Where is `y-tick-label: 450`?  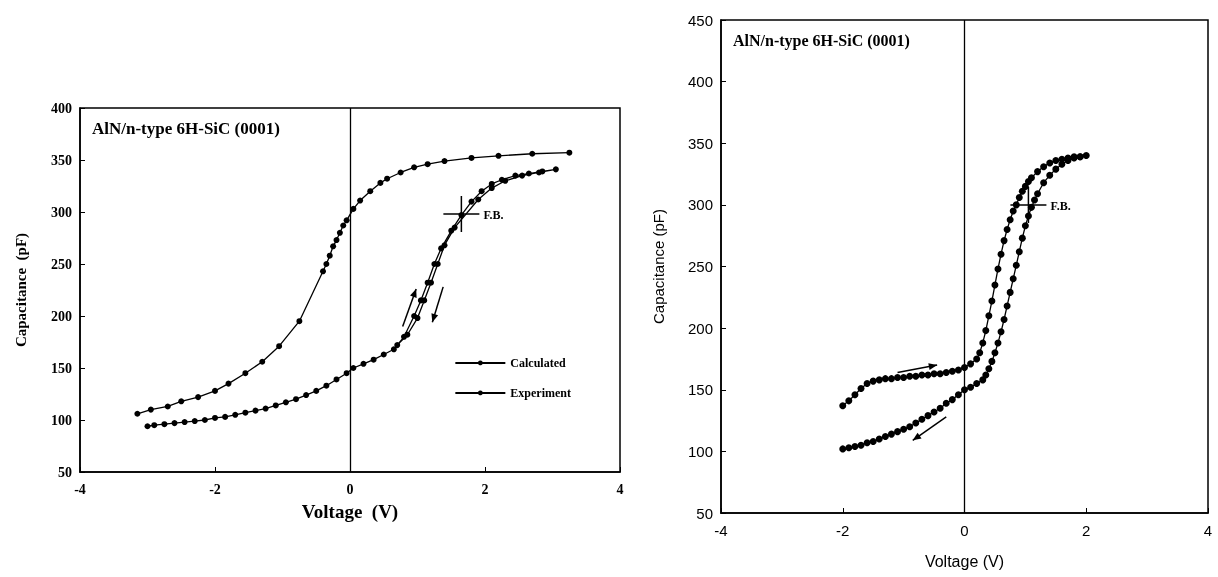 y-tick-label: 450 is located at coordinates (700, 20).